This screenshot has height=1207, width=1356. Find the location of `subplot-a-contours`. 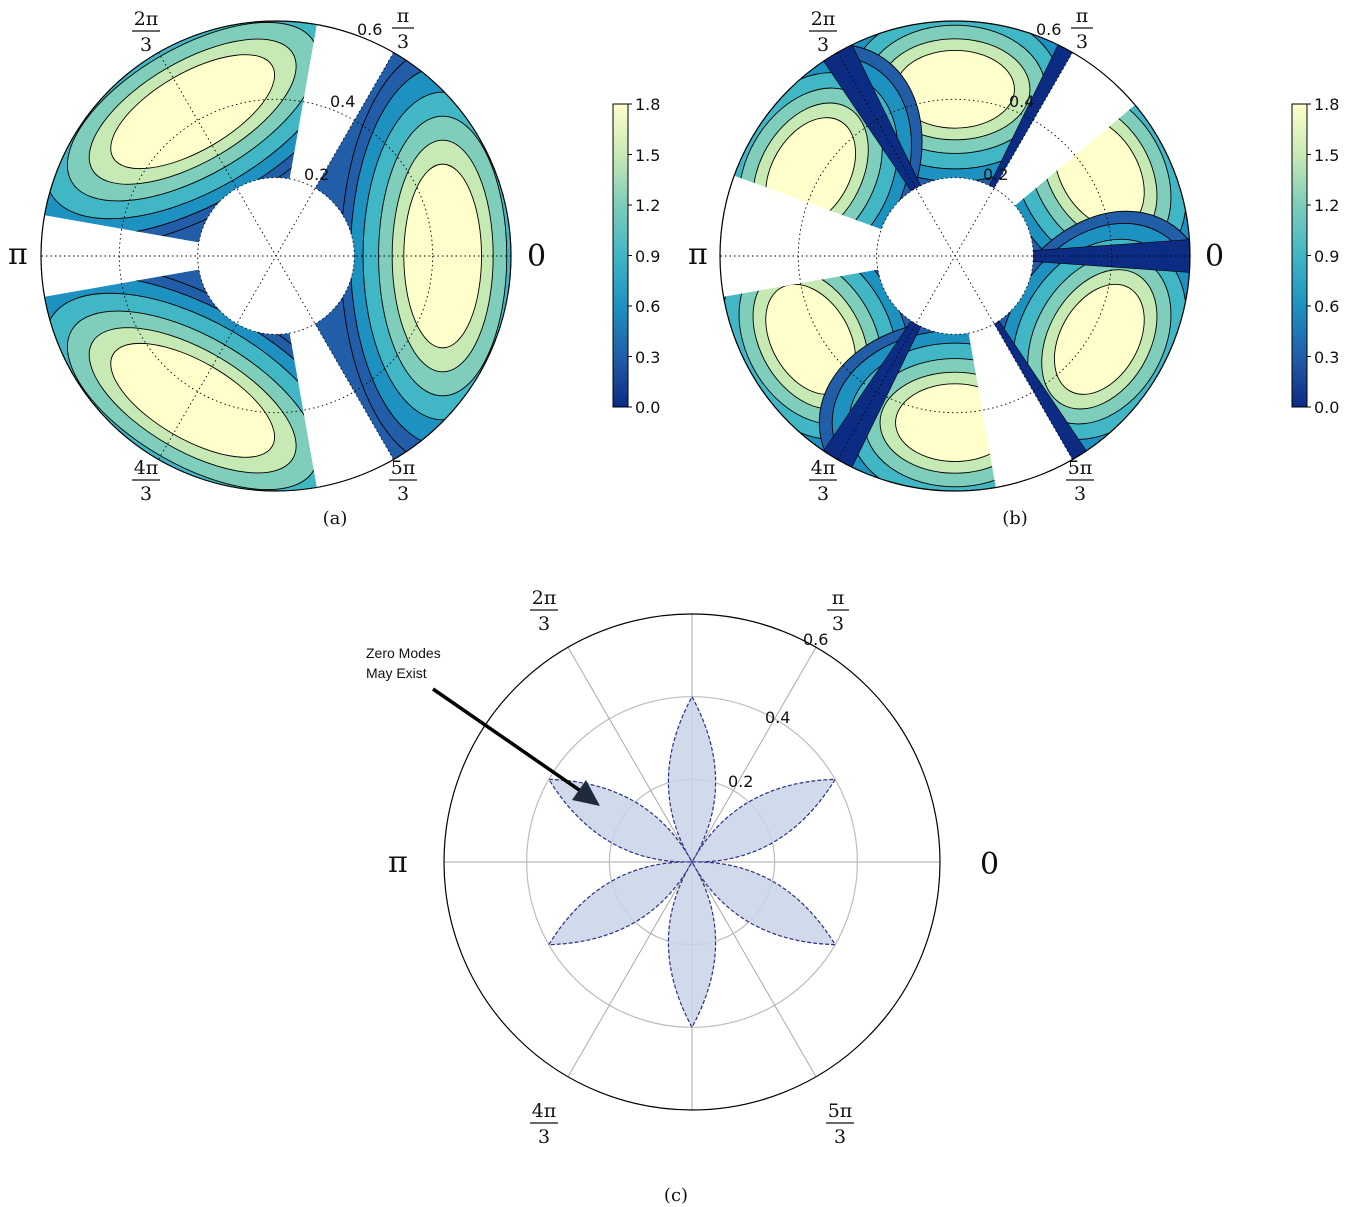

subplot-a-contours is located at coordinates (276, 256).